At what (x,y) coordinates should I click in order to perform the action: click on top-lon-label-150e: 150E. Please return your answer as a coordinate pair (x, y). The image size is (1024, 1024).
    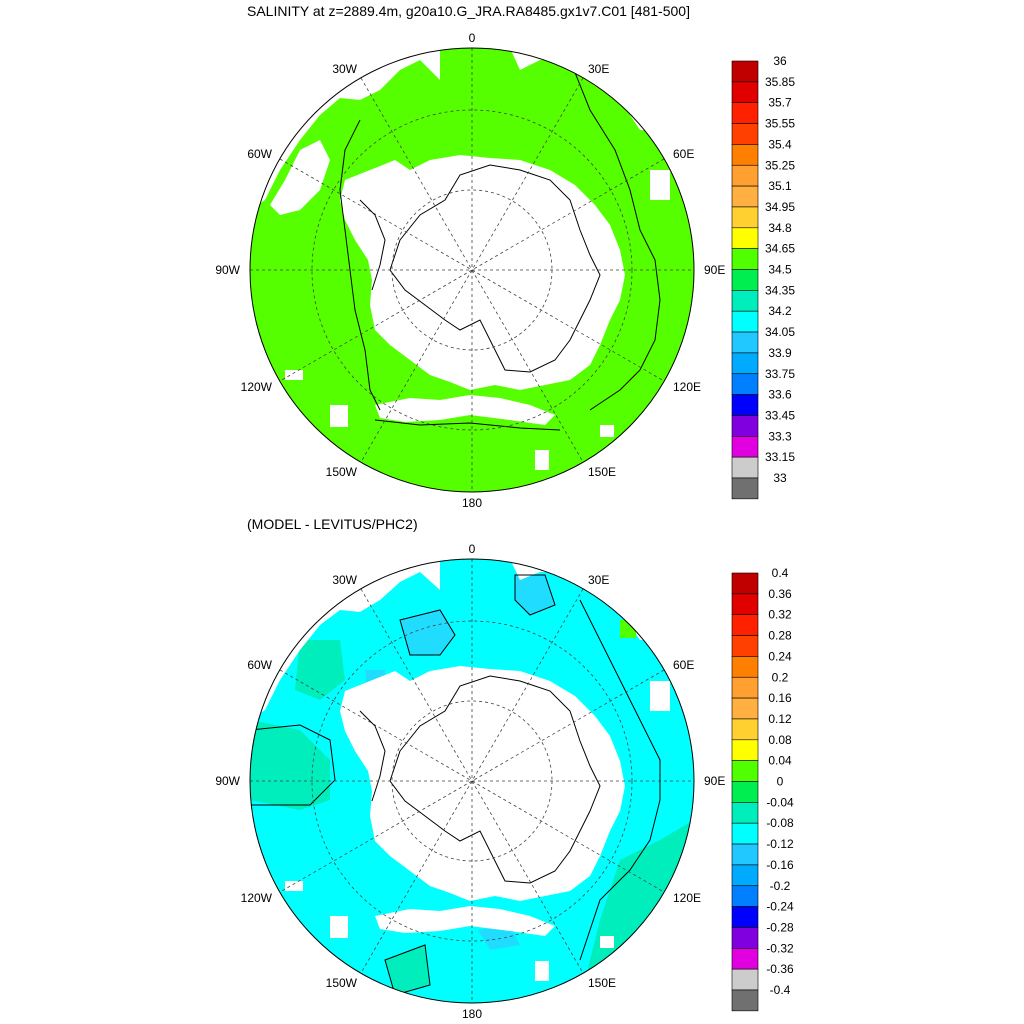
    Looking at the image, I should click on (602, 472).